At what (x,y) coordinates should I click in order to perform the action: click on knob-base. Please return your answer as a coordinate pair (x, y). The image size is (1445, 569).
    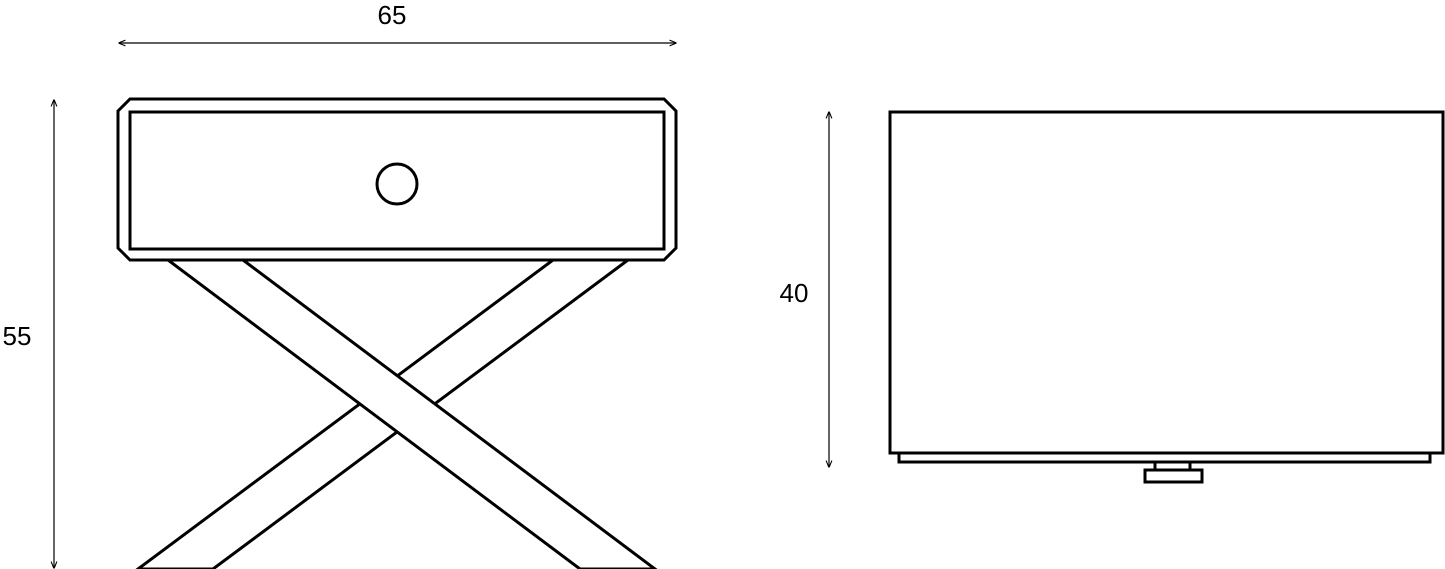
    Looking at the image, I should click on (1173, 476).